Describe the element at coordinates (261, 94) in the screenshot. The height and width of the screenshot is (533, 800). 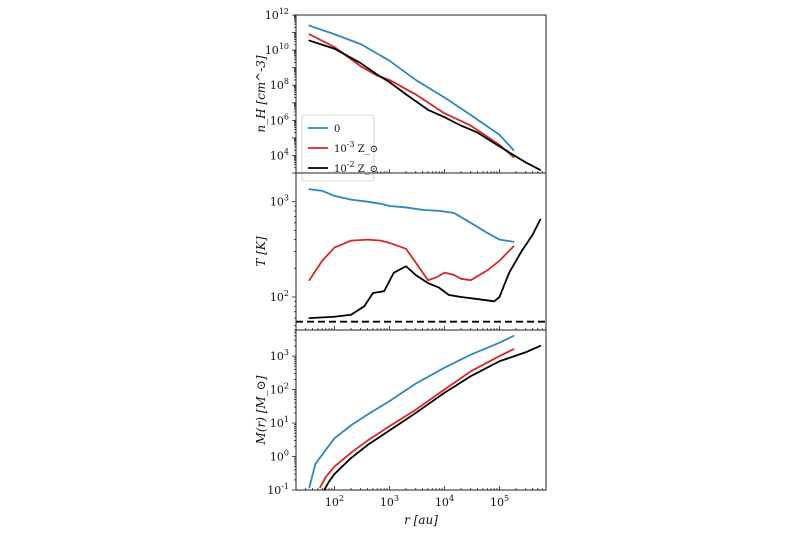
I see `y-axis-label: n_H [cm^-3]` at that location.